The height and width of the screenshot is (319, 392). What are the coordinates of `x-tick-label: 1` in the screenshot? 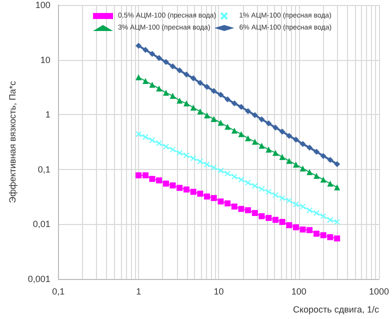 It's located at (139, 291).